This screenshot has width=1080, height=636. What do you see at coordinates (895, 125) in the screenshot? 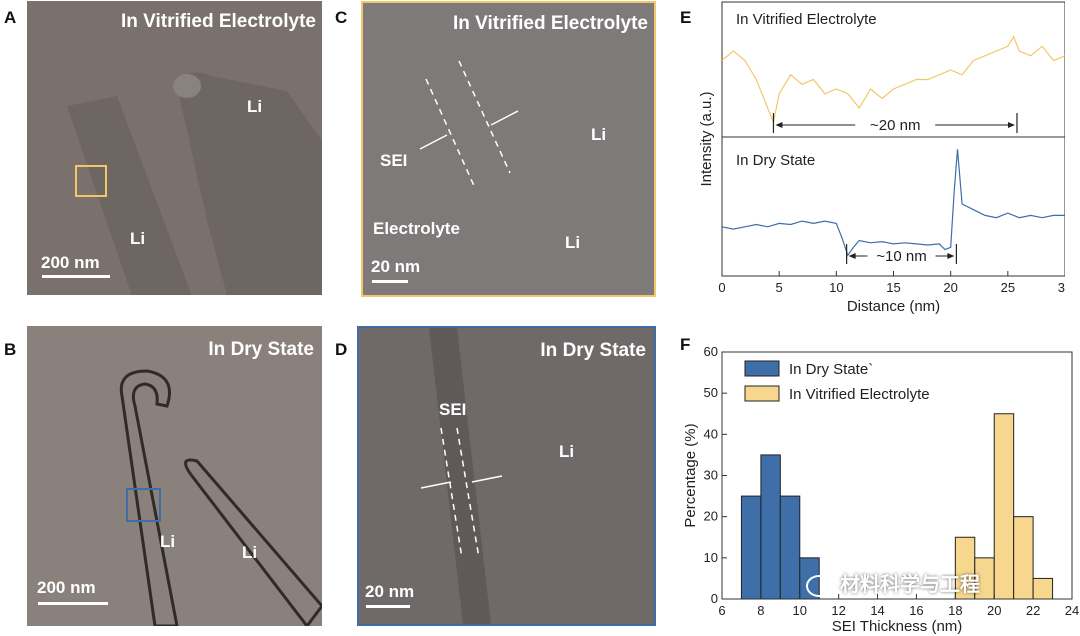
I see `span-annotation-0: ~20 nm` at bounding box center [895, 125].